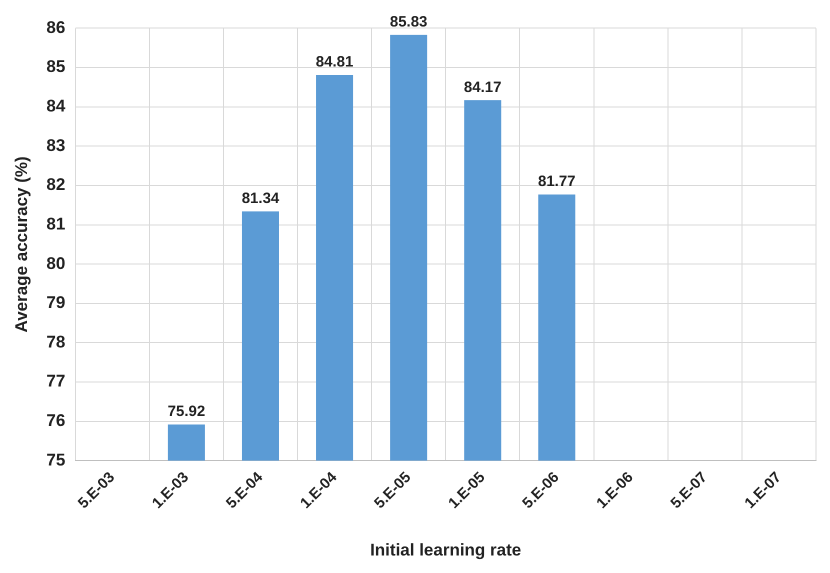 This screenshot has height=573, width=830. I want to click on y-tick-label: 83, so click(56, 145).